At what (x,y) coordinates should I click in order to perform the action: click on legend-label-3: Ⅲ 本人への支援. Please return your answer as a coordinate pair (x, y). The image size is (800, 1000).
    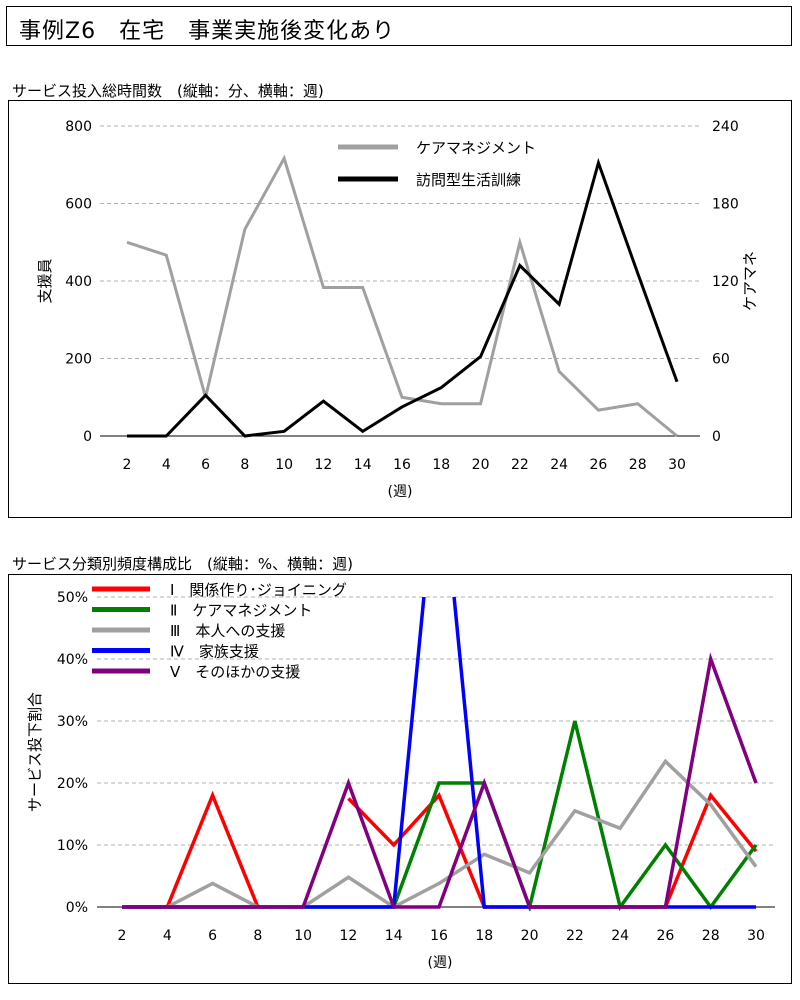
    Looking at the image, I should click on (227, 631).